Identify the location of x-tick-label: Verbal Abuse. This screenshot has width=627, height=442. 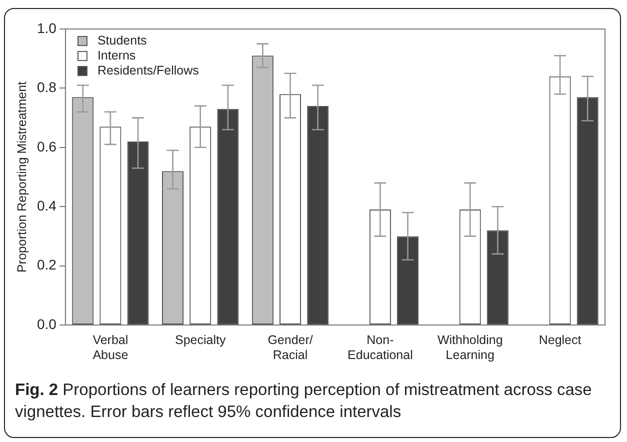
(110, 347).